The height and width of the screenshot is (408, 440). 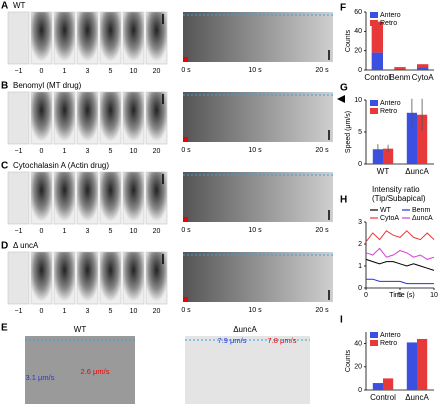 I want to click on legend-label: CytoA, so click(x=389, y=218).